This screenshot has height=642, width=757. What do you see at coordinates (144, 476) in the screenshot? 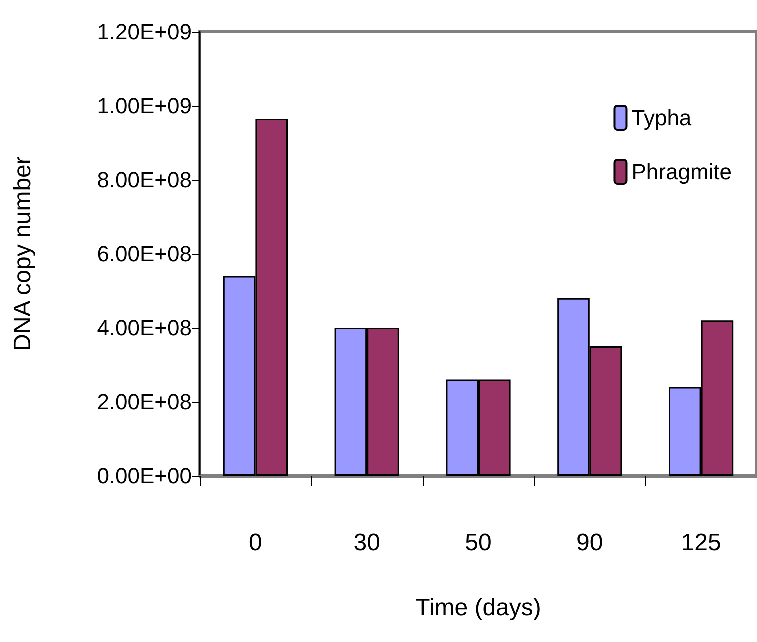
I see `y-tick-label: 0.00E+00` at bounding box center [144, 476].